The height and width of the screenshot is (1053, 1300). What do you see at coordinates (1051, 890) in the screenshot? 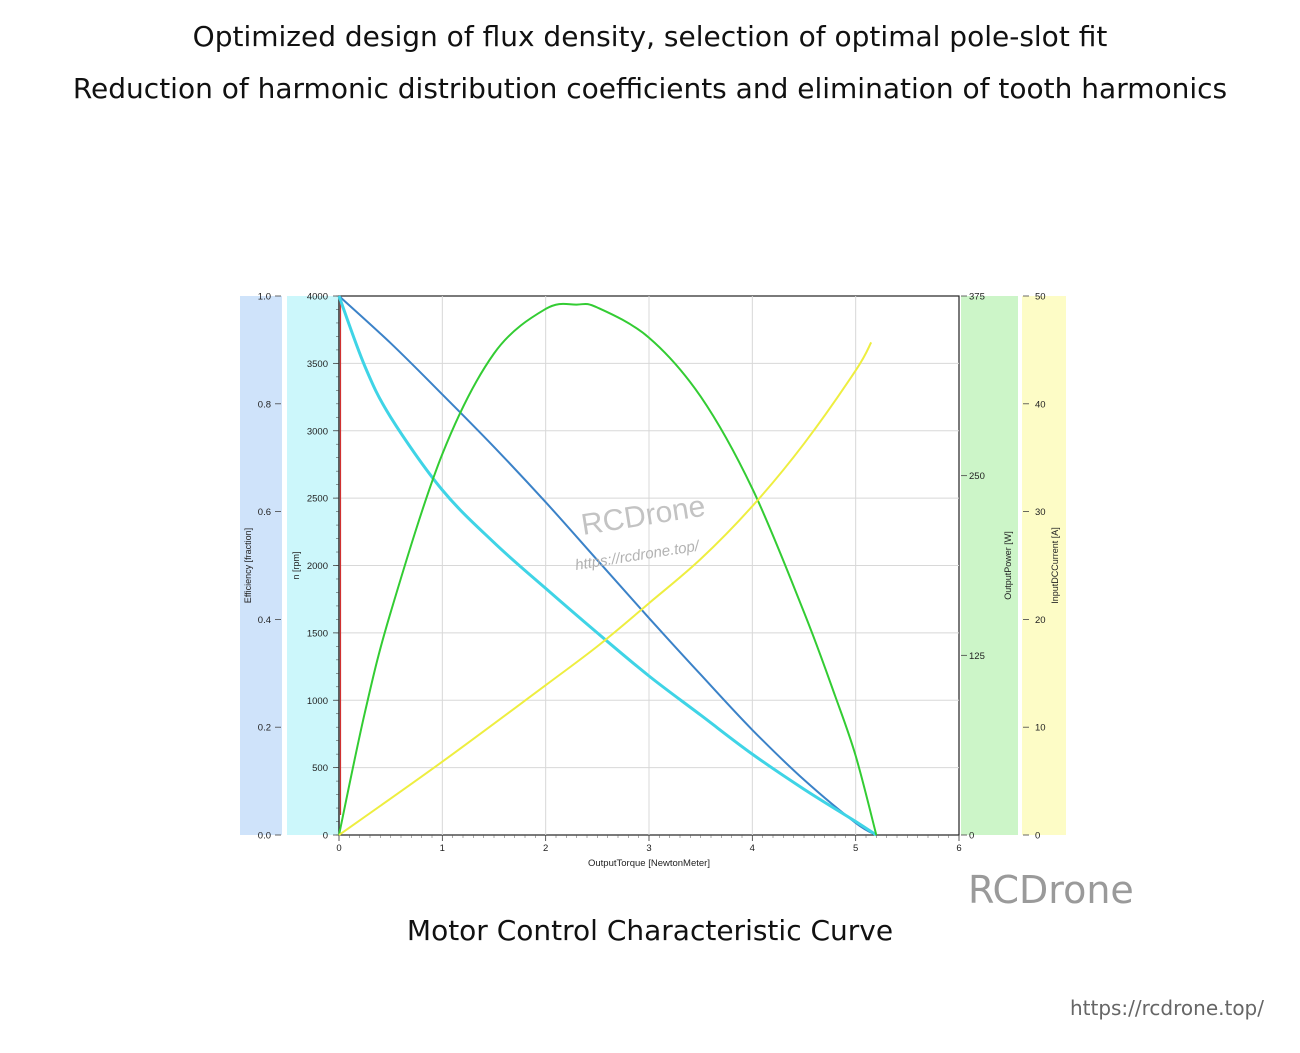
I see `corner-watermark-brand: RCDrone` at bounding box center [1051, 890].